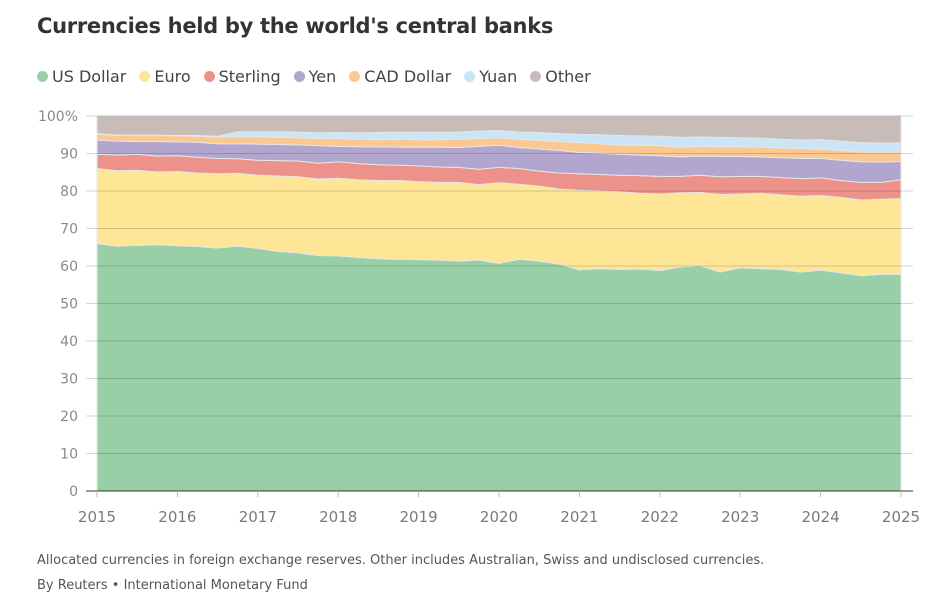 Image resolution: width=947 pixels, height=598 pixels. I want to click on legend-item-euro: Euro, so click(165, 76).